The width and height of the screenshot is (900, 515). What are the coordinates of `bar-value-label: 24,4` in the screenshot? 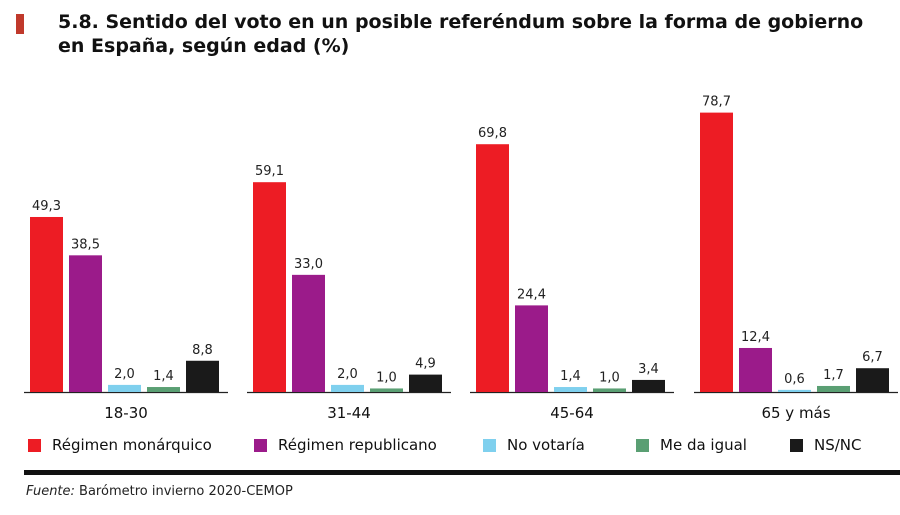 It's located at (531, 294).